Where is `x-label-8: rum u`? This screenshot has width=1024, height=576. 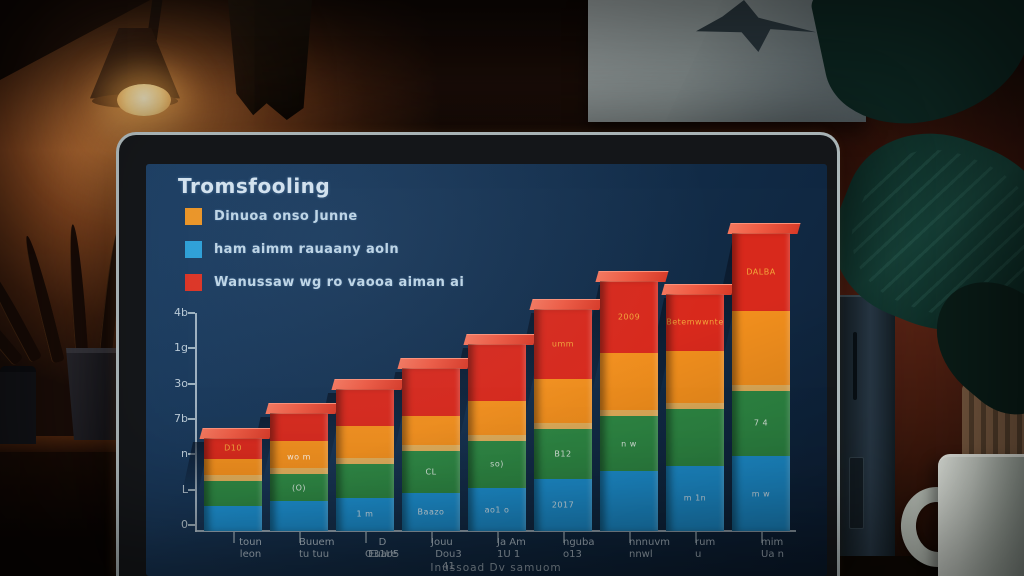 x-label-8: rum u is located at coordinates (695, 548).